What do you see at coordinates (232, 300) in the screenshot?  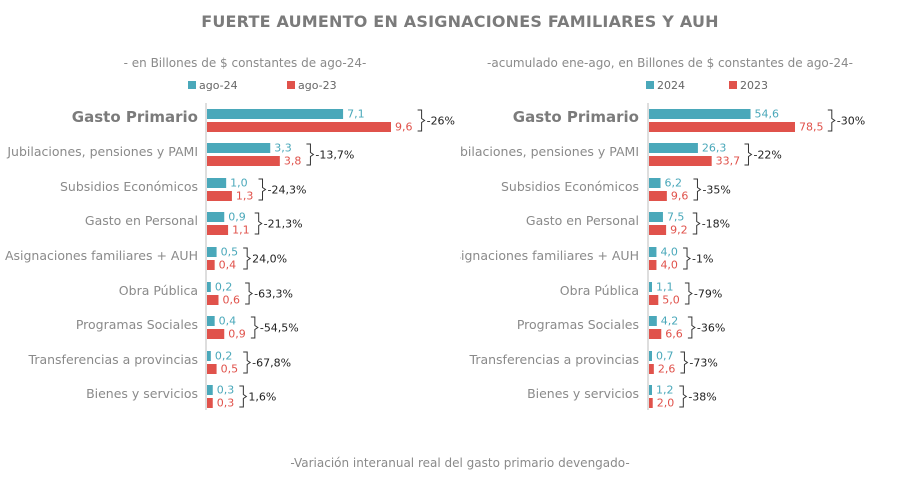 I see `left-data-label-ago-23: 0,6` at bounding box center [232, 300].